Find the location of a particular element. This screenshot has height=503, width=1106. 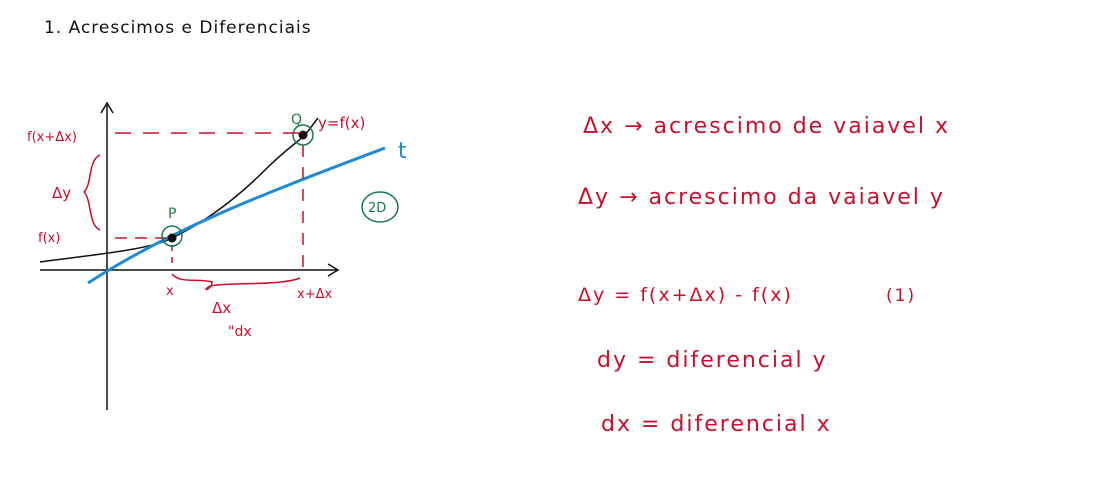

point-p-circle is located at coordinates (172, 236).